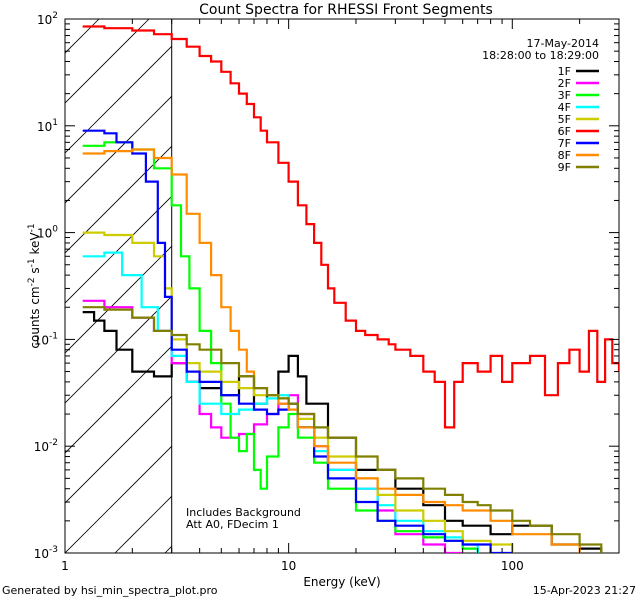 The height and width of the screenshot is (600, 640). I want to click on legend-time-range: 18:28:00 to 18:29:00, so click(540, 55).